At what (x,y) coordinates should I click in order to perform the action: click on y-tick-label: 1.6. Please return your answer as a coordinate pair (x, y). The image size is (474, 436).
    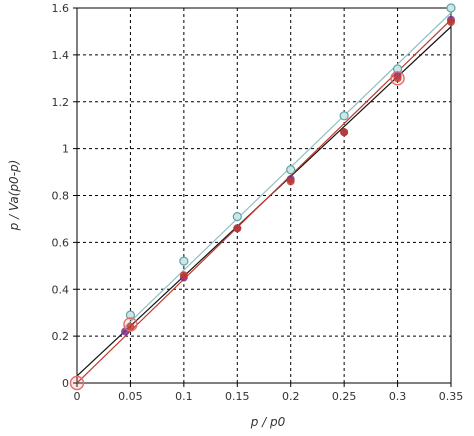
    Looking at the image, I should click on (61, 8).